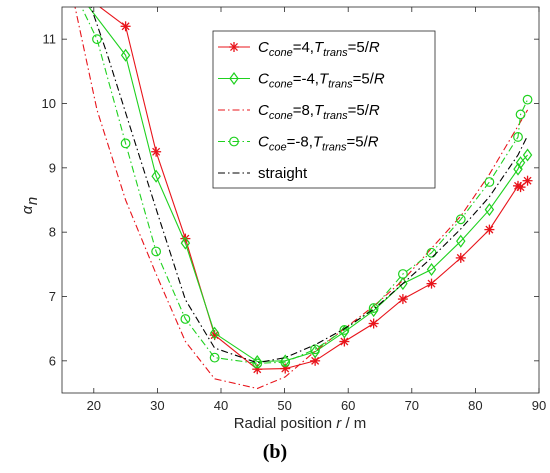 The width and height of the screenshot is (550, 473). I want to click on y-axis-title-sub: n, so click(32, 201).